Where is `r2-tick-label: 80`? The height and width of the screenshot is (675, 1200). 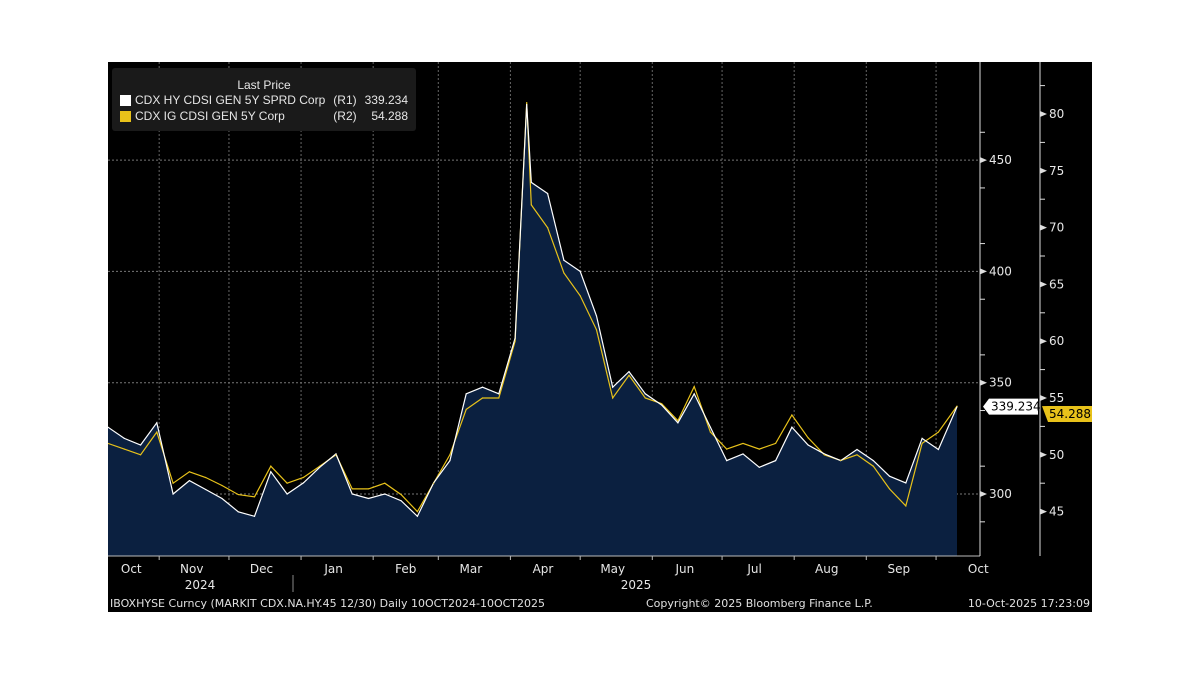
r2-tick-label: 80 is located at coordinates (1056, 114).